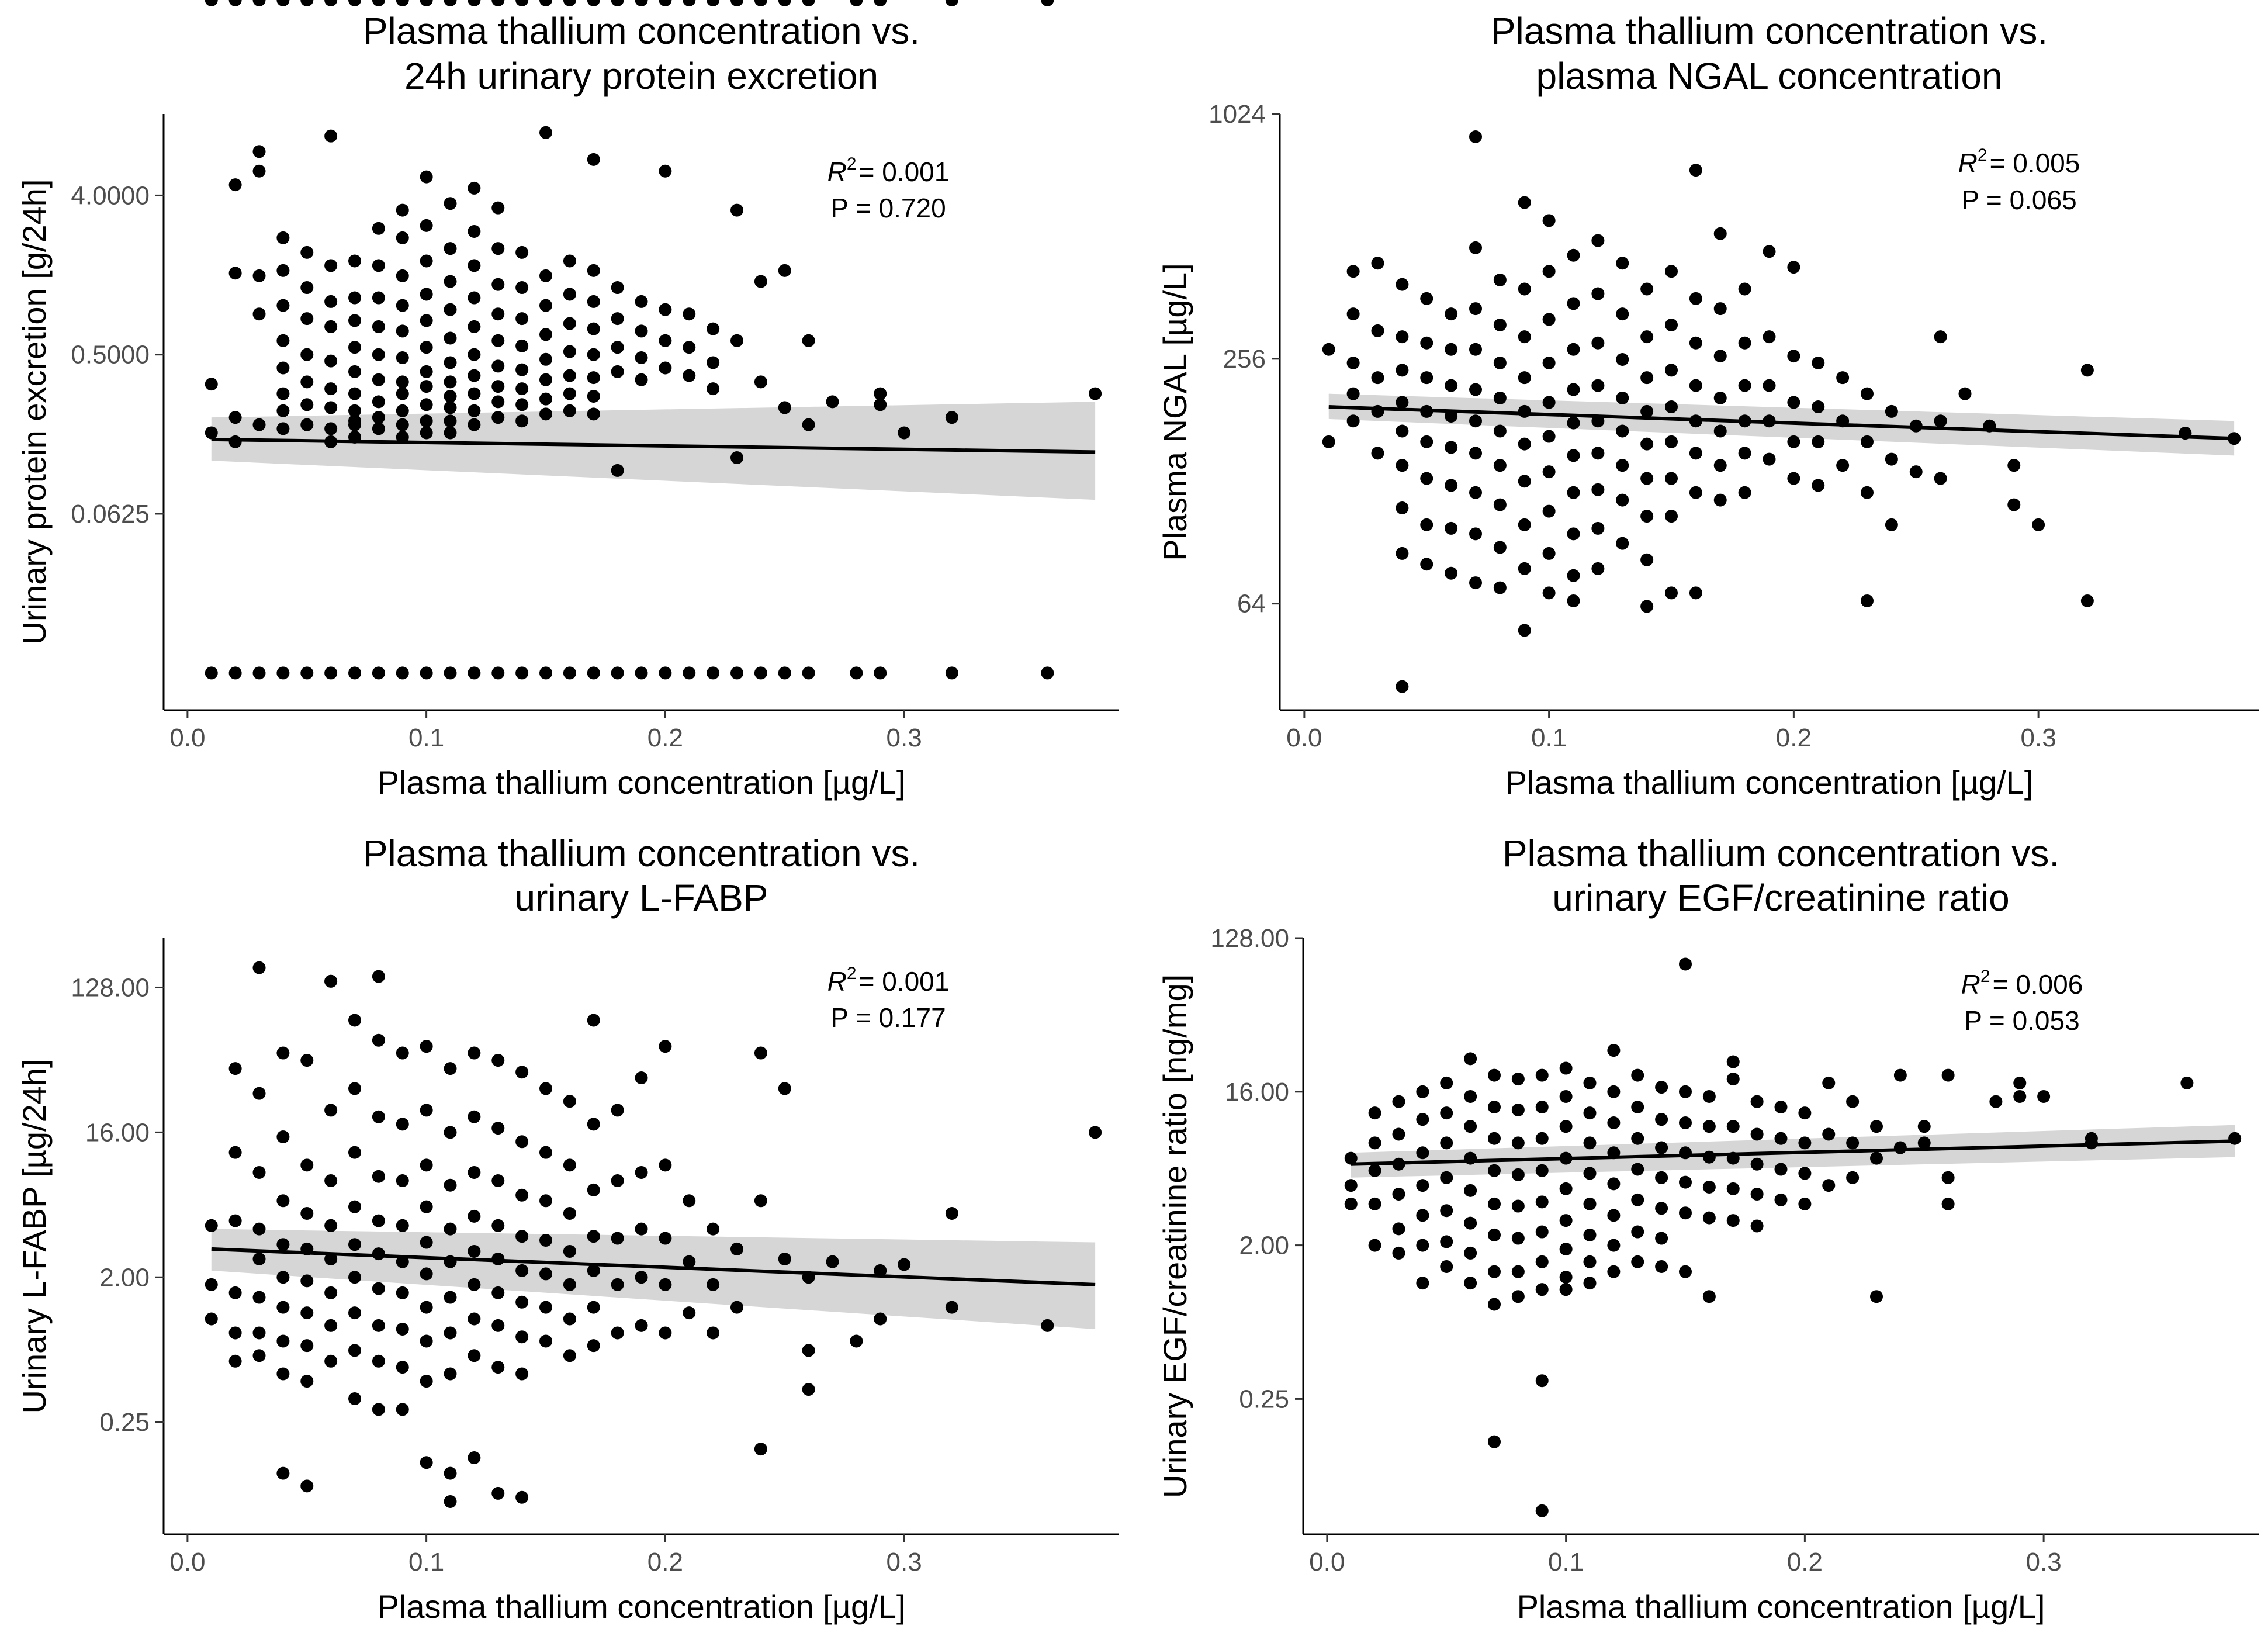  I want to click on egf-y-tick-label: 128.00, so click(1249, 938).